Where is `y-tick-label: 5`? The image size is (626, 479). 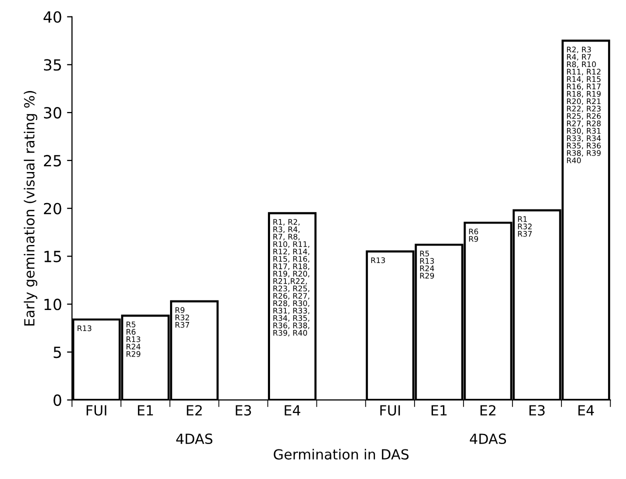
y-tick-label: 5 is located at coordinates (57, 352).